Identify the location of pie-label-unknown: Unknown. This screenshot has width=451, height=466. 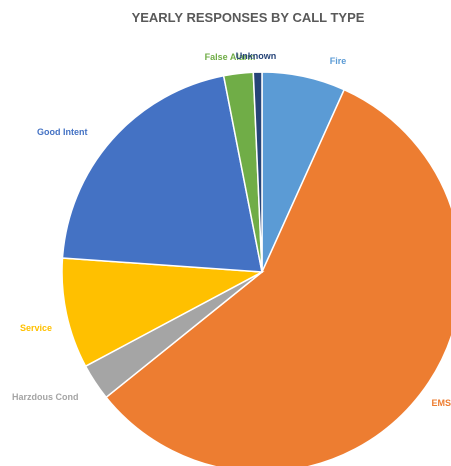
(256, 56).